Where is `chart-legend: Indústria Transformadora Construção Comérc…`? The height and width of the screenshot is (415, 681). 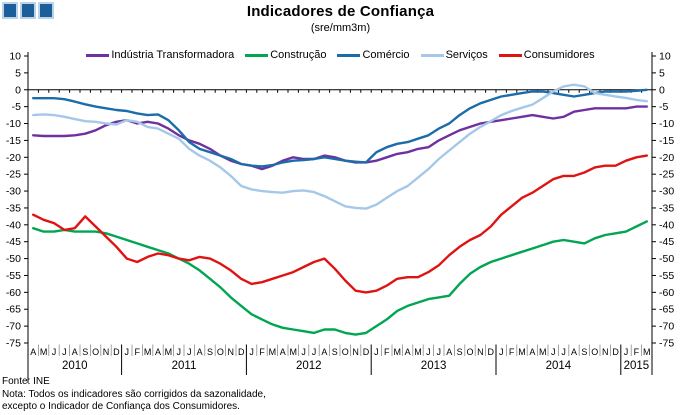
chart-legend: Indústria Transformadora Construção Comérc… is located at coordinates (340, 55).